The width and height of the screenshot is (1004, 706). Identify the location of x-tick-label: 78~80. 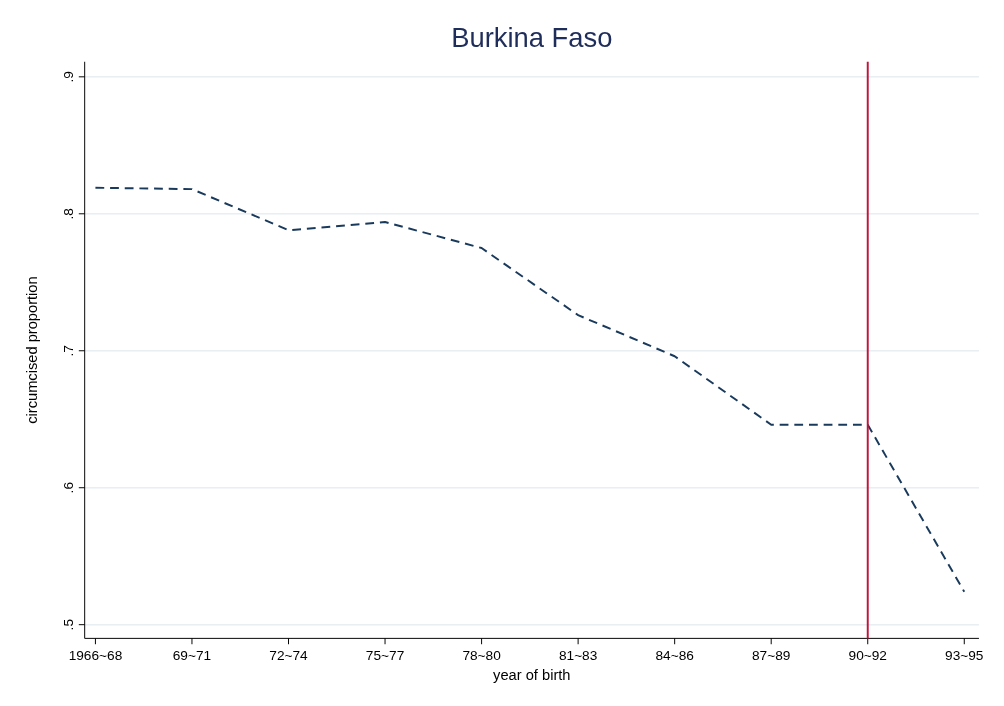
(482, 655).